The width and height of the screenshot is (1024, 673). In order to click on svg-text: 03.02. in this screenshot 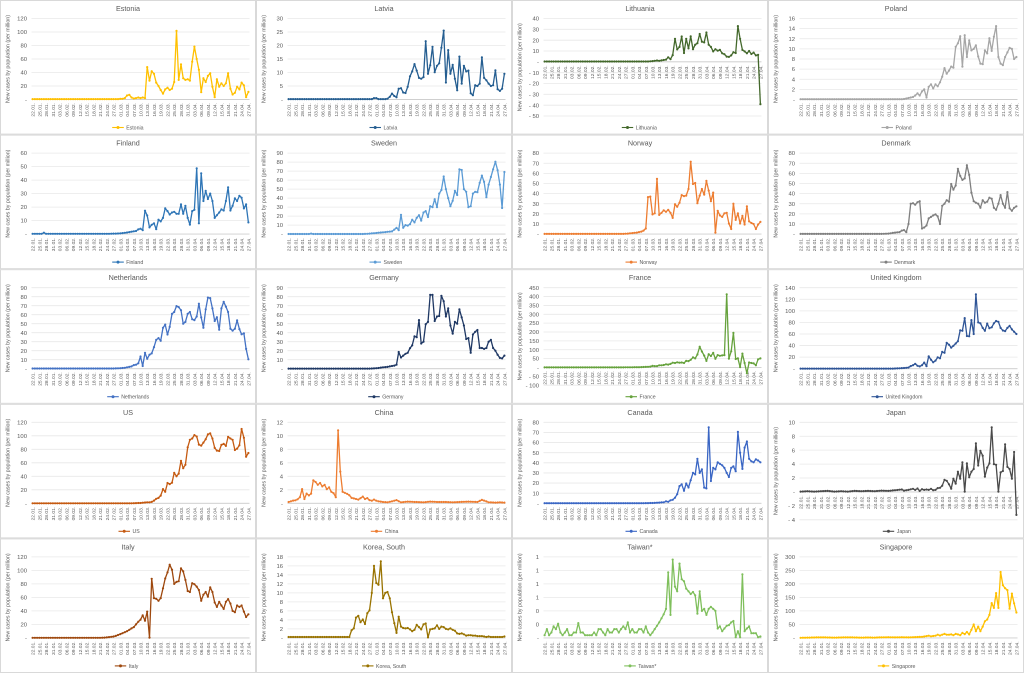, I will do `click(573, 378)`.